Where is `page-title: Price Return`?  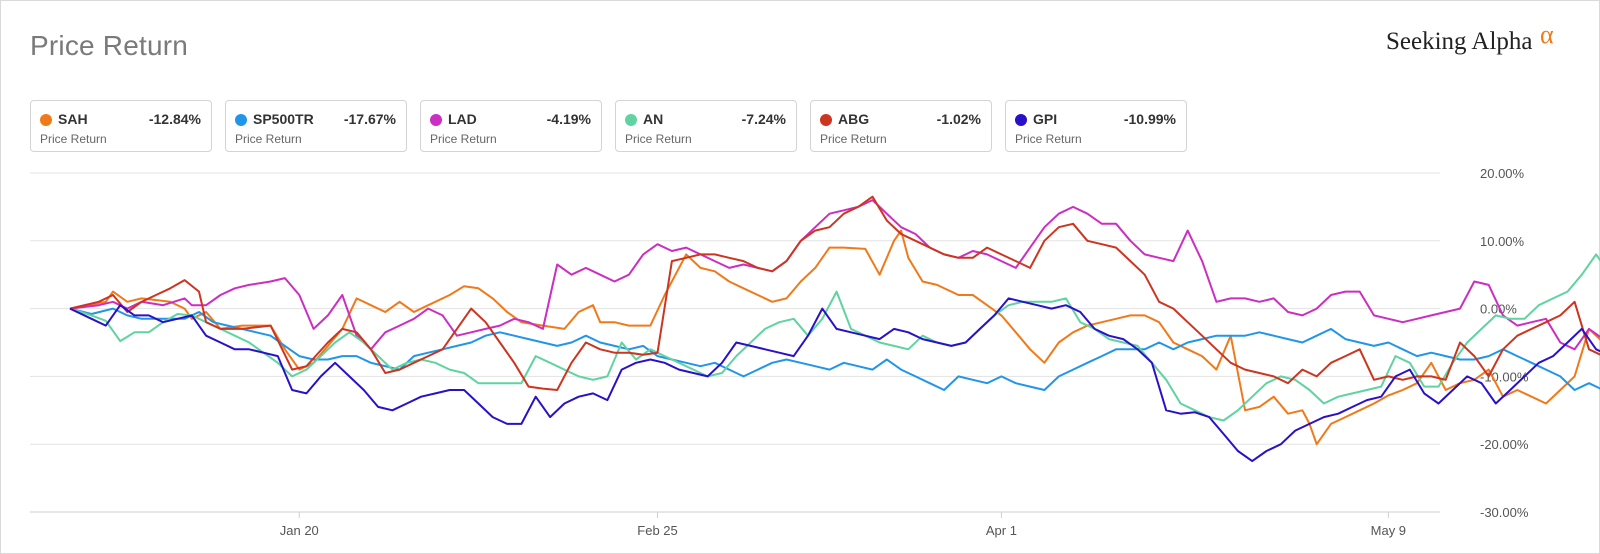 page-title: Price Return is located at coordinates (109, 45).